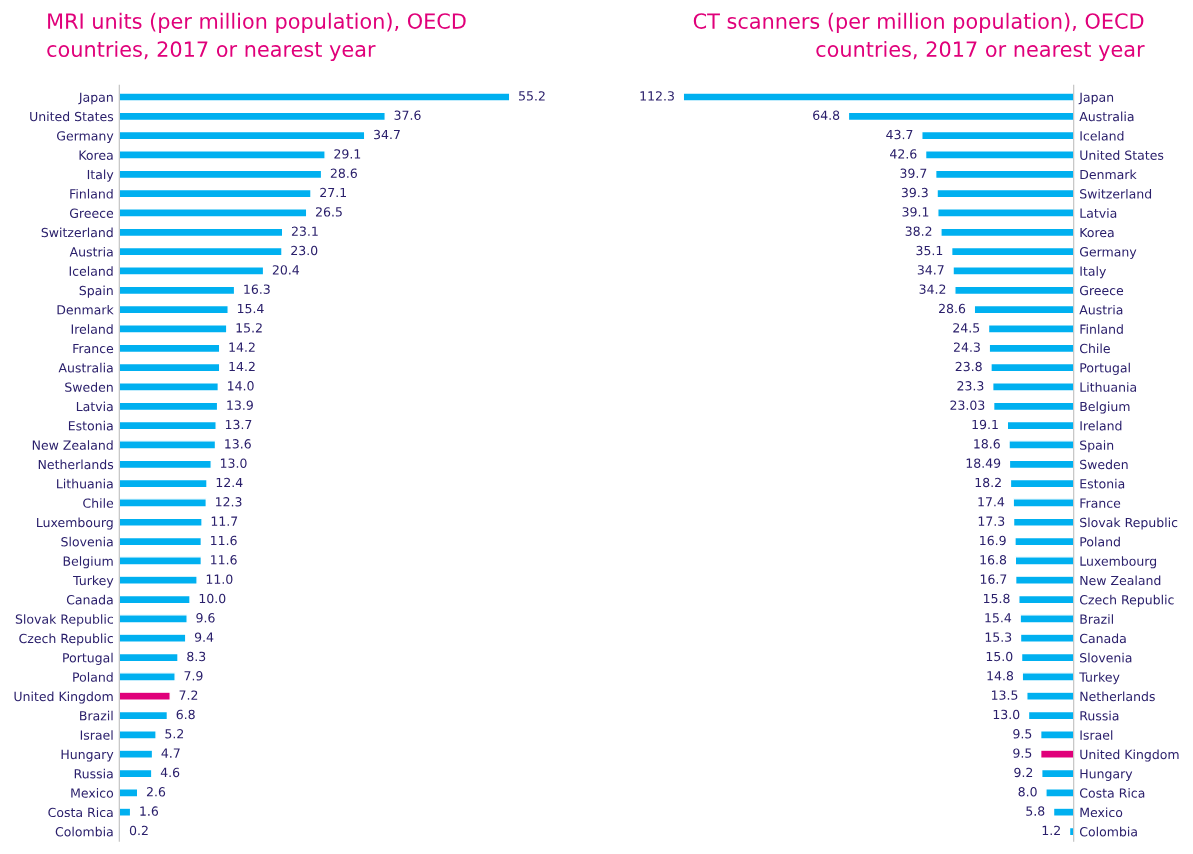 The height and width of the screenshot is (854, 1193). Describe the element at coordinates (1100, 541) in the screenshot. I see `y-tick-label: Poland` at that location.